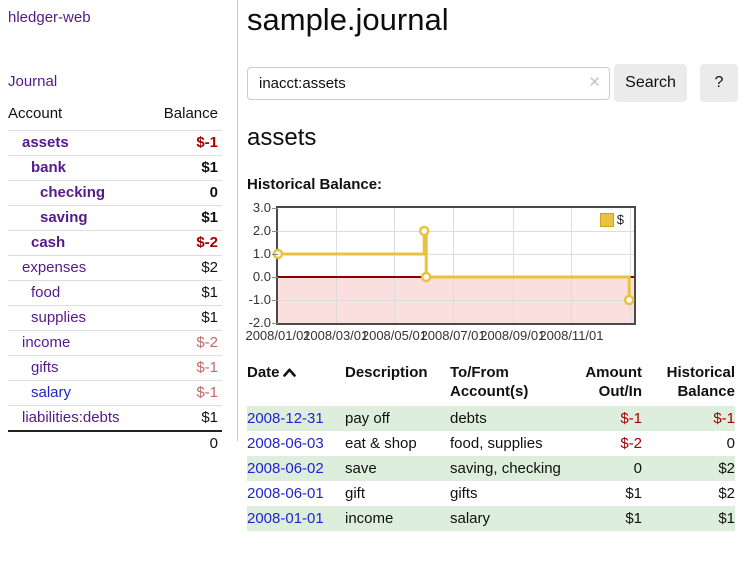 The width and height of the screenshot is (742, 582). I want to click on transaction-date-link: 2008-06-02, so click(285, 468).